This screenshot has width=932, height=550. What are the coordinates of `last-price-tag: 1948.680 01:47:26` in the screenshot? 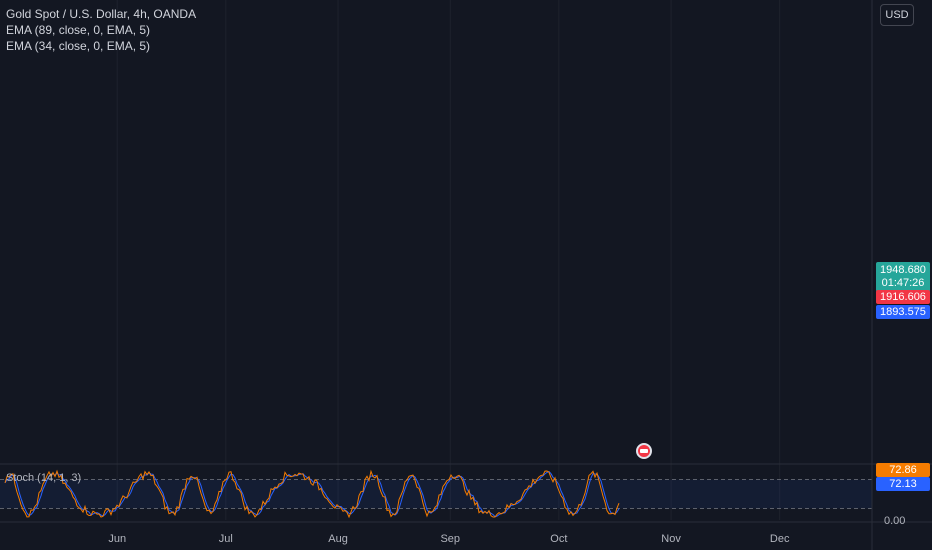 It's located at (903, 277).